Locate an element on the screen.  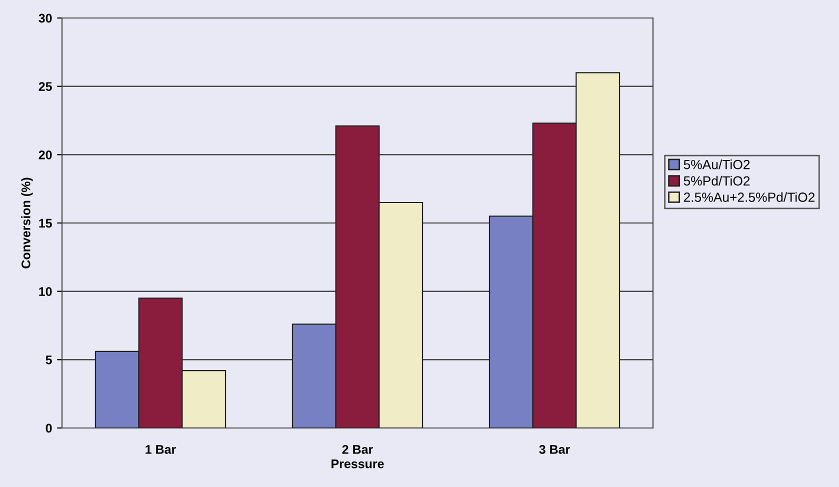
y-tick-label: 0 is located at coordinates (49, 428).